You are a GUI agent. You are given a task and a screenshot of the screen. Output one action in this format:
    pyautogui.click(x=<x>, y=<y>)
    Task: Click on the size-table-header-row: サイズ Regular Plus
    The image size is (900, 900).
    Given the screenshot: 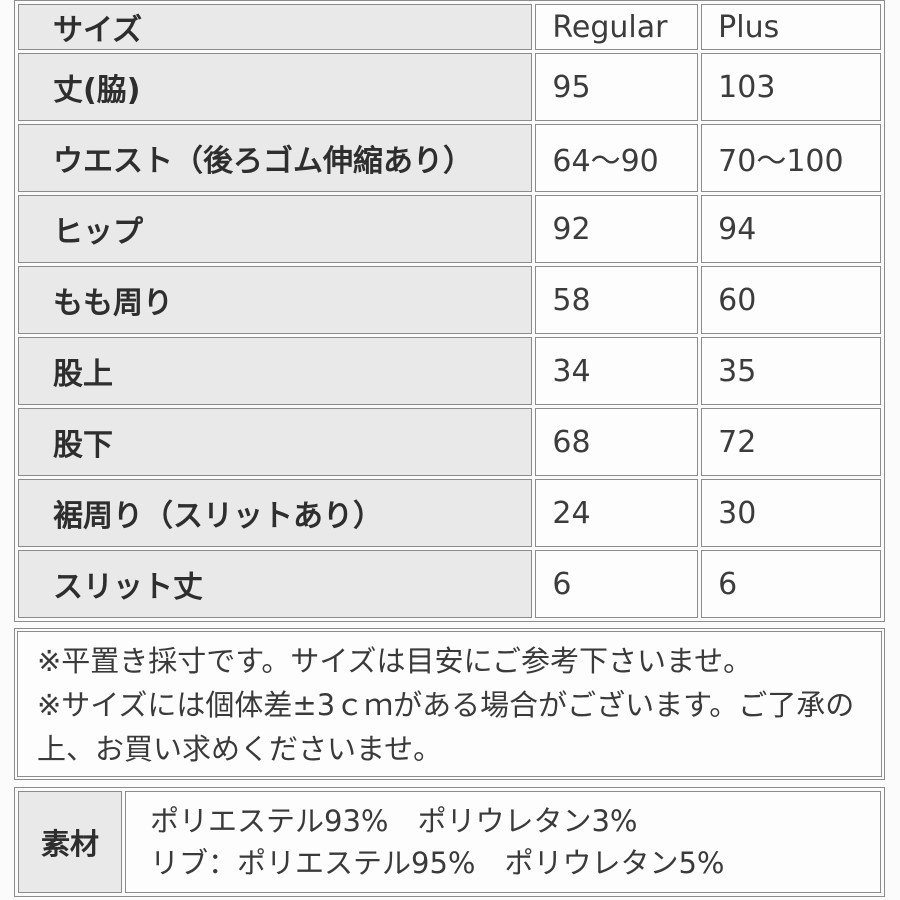 What is the action you would take?
    pyautogui.click(x=449, y=27)
    